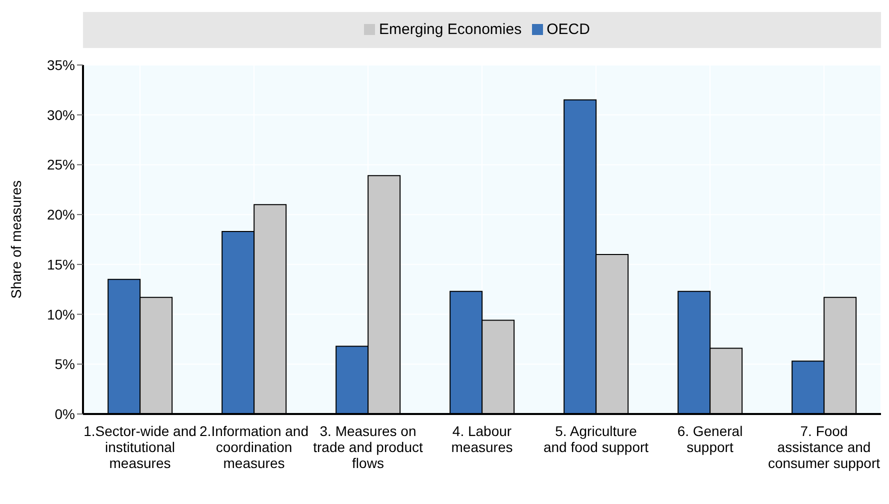  I want to click on legend-label: Emerging Economies, so click(450, 29).